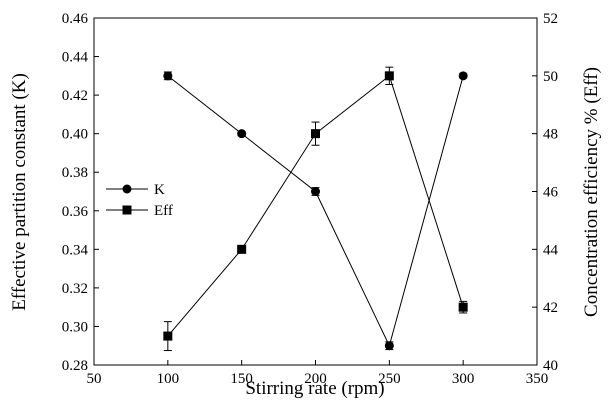 The image size is (609, 402). What do you see at coordinates (463, 379) in the screenshot?
I see `x-tick-label: 300` at bounding box center [463, 379].